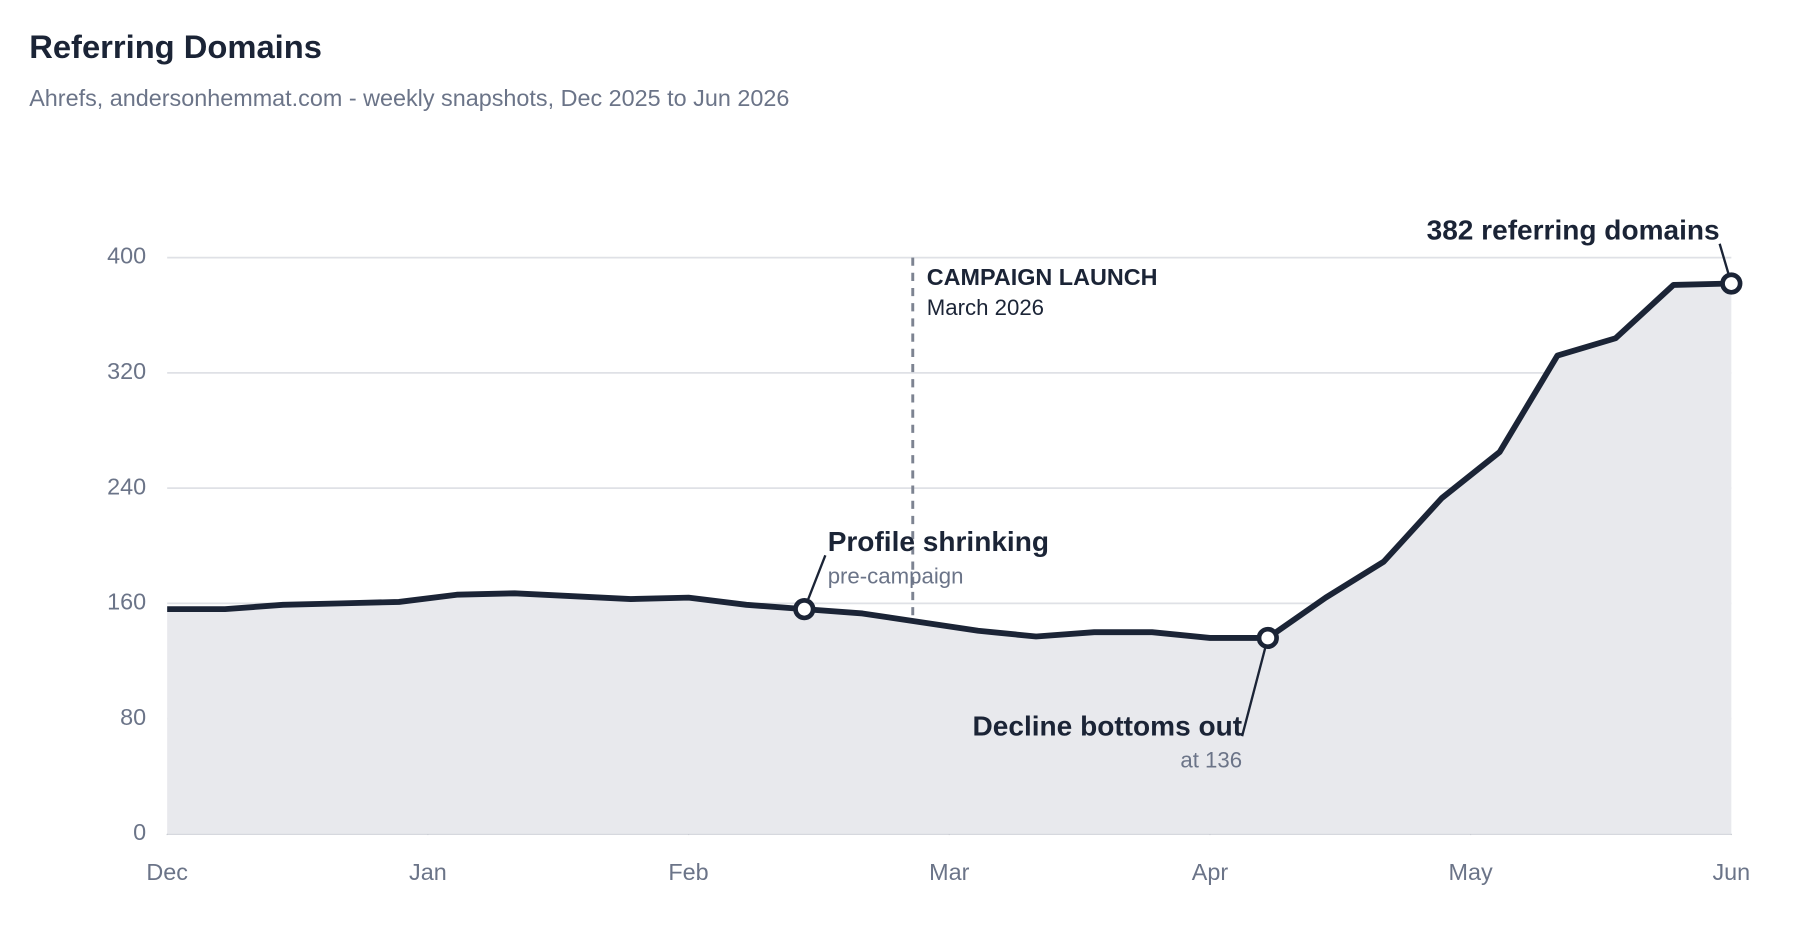 The height and width of the screenshot is (936, 1812). What do you see at coordinates (1471, 872) in the screenshot?
I see `x-tick-label: May` at bounding box center [1471, 872].